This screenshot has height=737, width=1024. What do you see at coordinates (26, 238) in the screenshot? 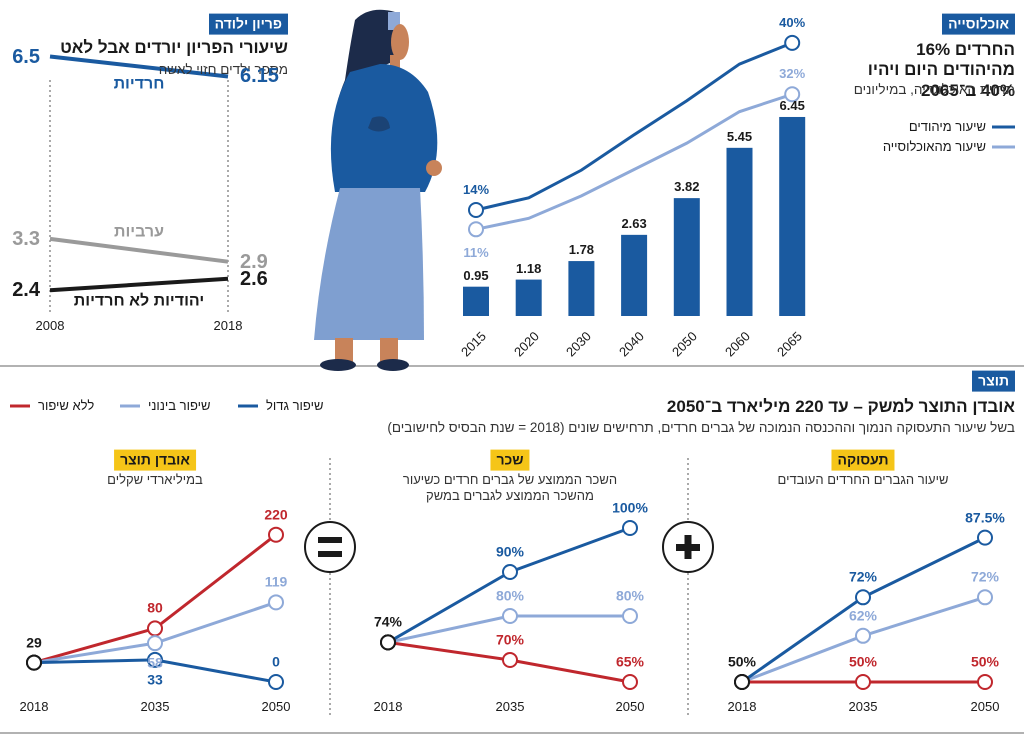
I see `value-label: 3.3` at bounding box center [26, 238].